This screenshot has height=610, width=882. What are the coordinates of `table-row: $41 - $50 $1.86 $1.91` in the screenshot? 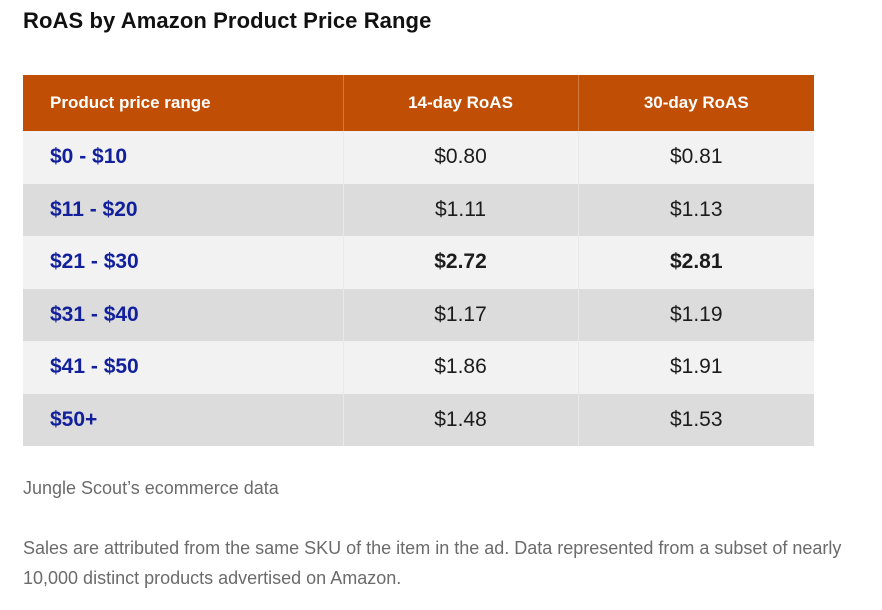 It's located at (418, 367).